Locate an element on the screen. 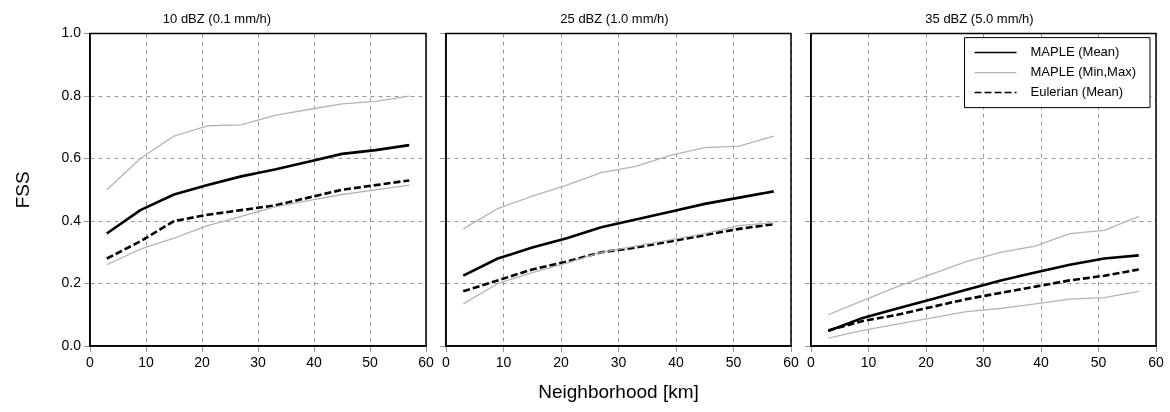 This screenshot has height=412, width=1170. y-tick-label: 1.0 is located at coordinates (71, 32).